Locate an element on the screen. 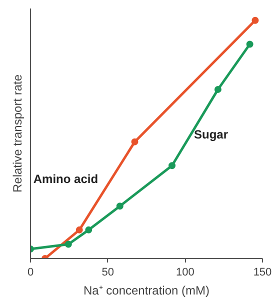 This screenshot has height=300, width=276. x-tick-label: 0 is located at coordinates (30, 272).